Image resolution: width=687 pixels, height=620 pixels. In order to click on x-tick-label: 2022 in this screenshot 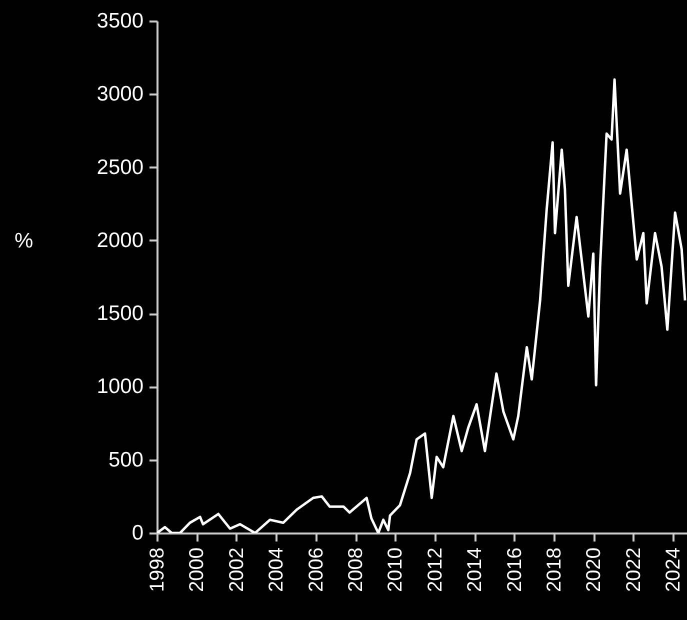, I will do `click(633, 570)`.